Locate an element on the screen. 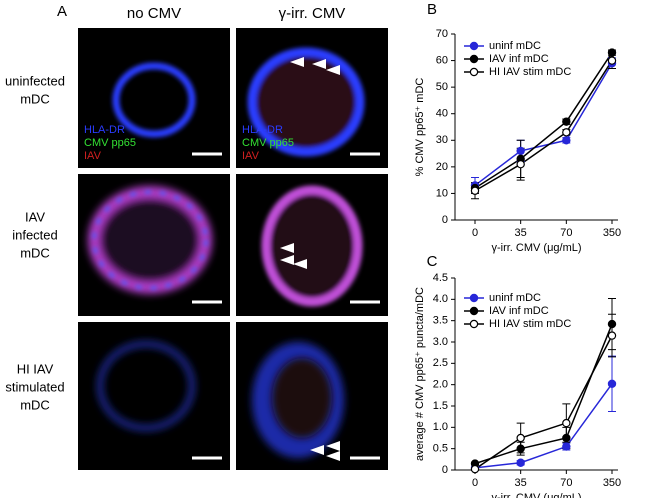 This screenshot has height=498, width=650. y-tick-label: 60 is located at coordinates (442, 60).